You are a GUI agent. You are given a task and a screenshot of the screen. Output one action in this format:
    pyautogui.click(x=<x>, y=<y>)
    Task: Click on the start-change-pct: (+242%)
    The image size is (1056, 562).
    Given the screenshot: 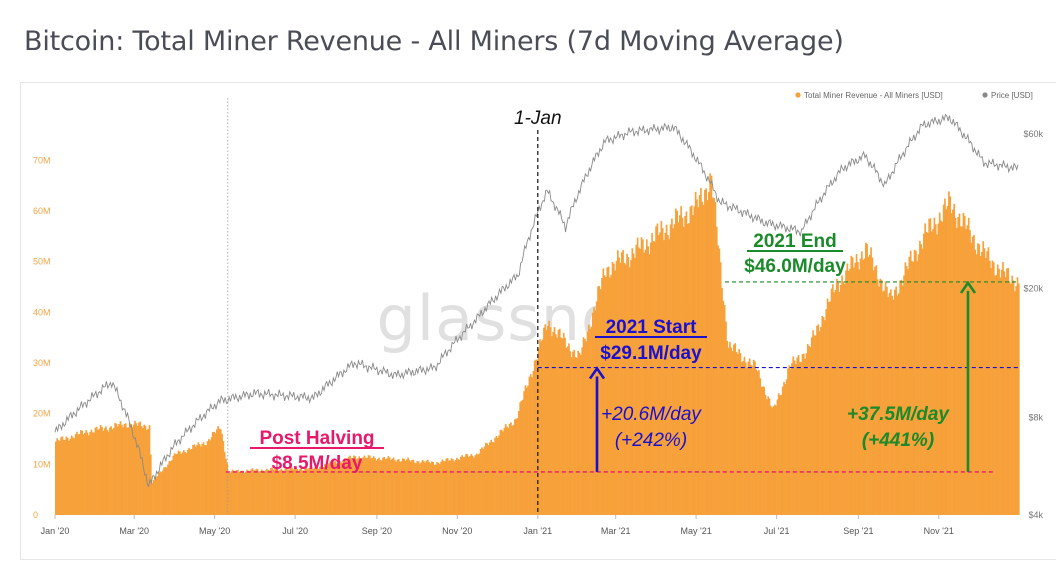 What is the action you would take?
    pyautogui.click(x=651, y=440)
    